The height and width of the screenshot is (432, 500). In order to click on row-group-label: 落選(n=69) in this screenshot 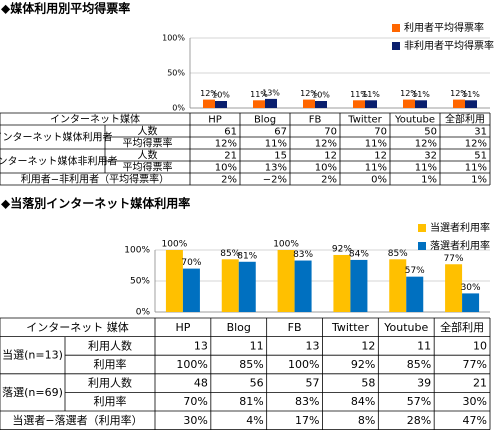, I will do `click(32, 392)`.